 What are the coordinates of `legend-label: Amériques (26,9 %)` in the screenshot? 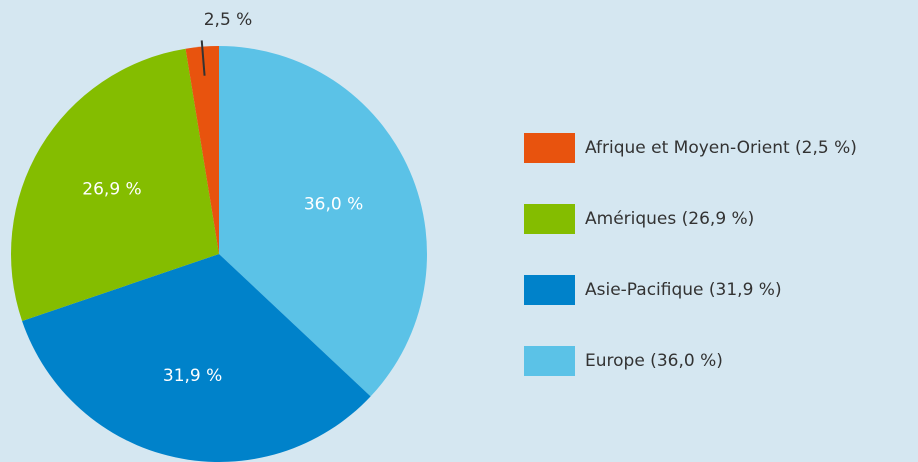 It's located at (669, 219).